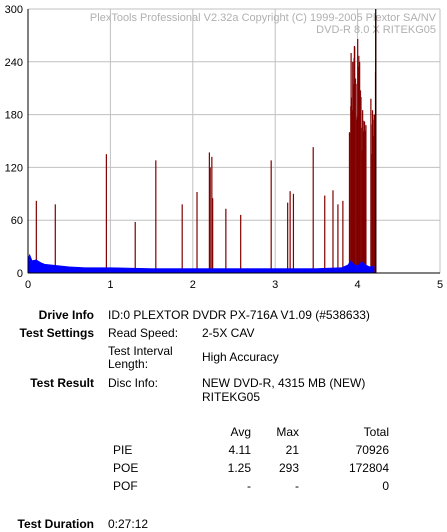 Image resolution: width=447 pixels, height=532 pixels. What do you see at coordinates (14, 168) in the screenshot?
I see `y-tick-label: 120` at bounding box center [14, 168].